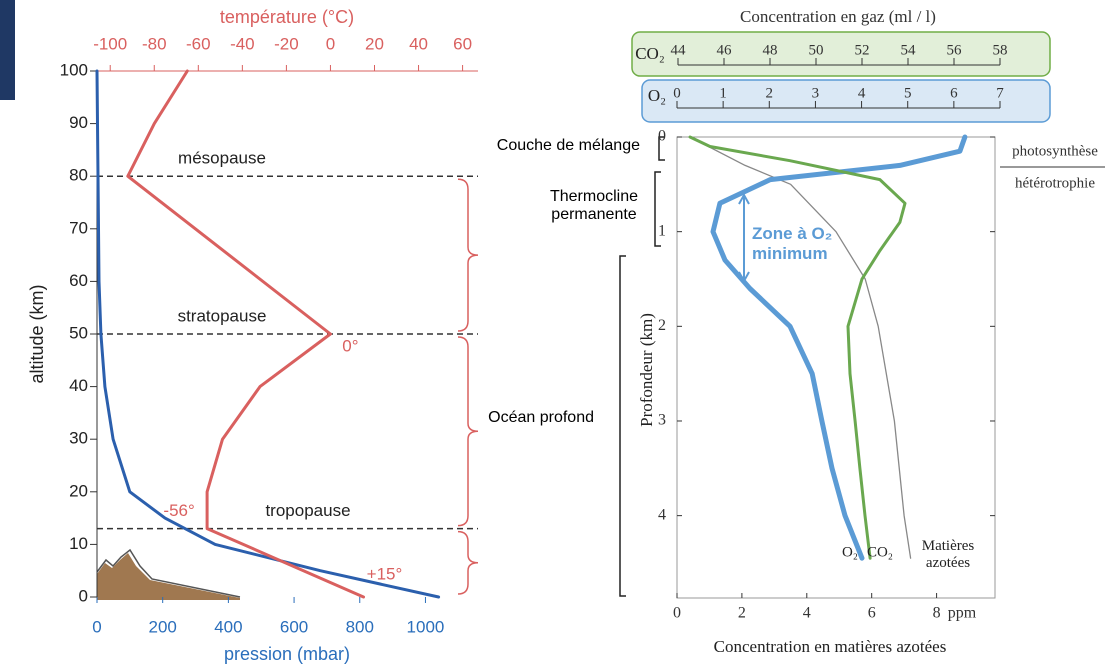  Describe the element at coordinates (830, 646) in the screenshot. I see `axis-label: Concentration en matières azotées` at that location.